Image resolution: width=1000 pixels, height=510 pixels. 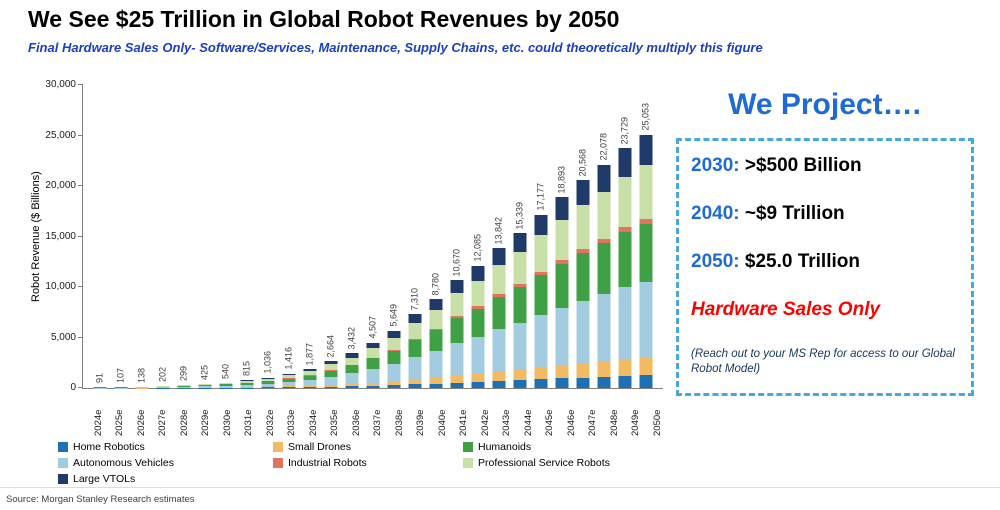 What do you see at coordinates (63, 337) in the screenshot?
I see `y-tick-label: 5,000` at bounding box center [63, 337].